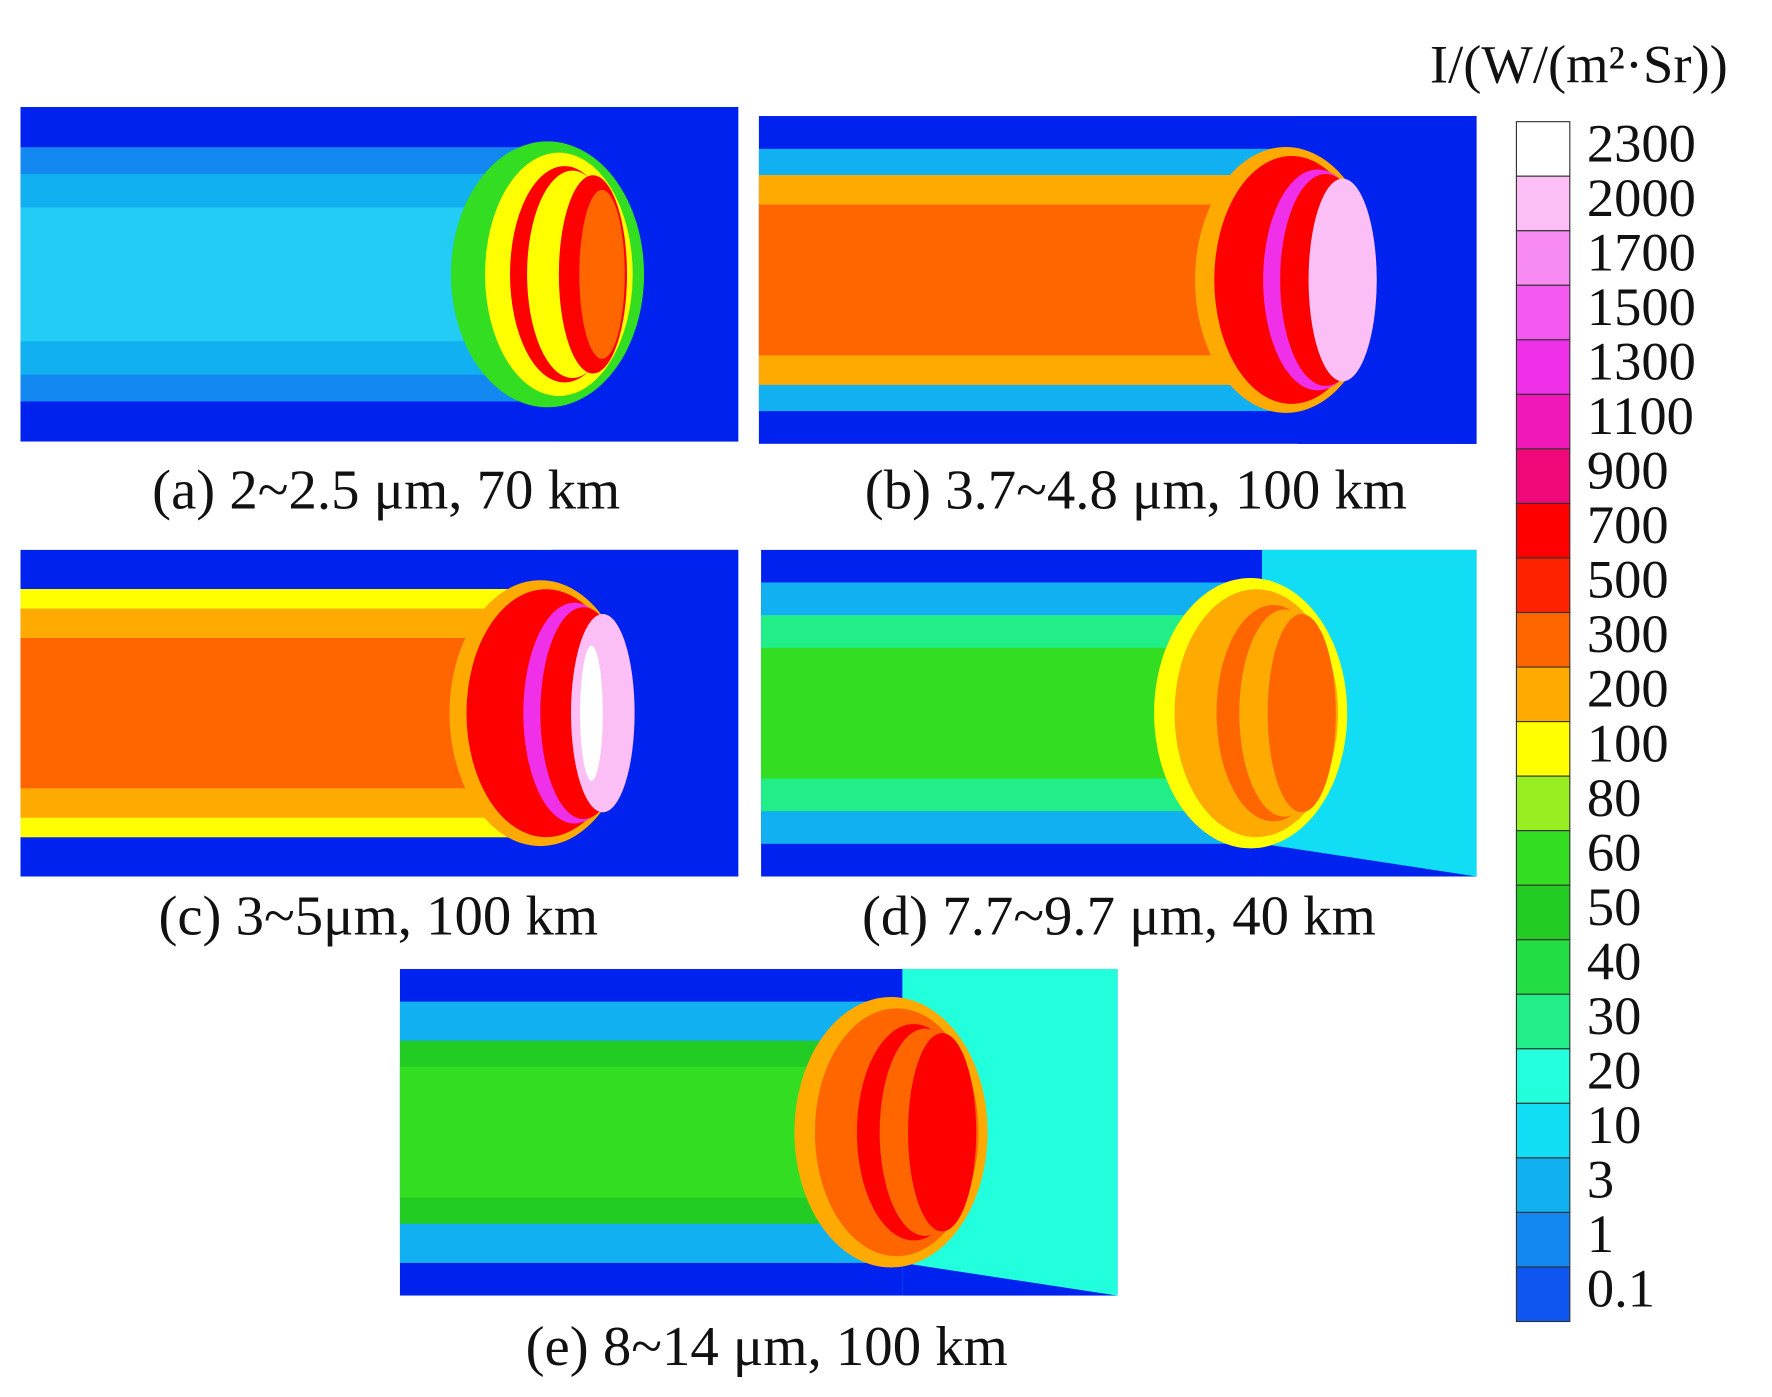 This screenshot has width=1772, height=1397. I want to click on colorbar-label: 1100, so click(1640, 416).